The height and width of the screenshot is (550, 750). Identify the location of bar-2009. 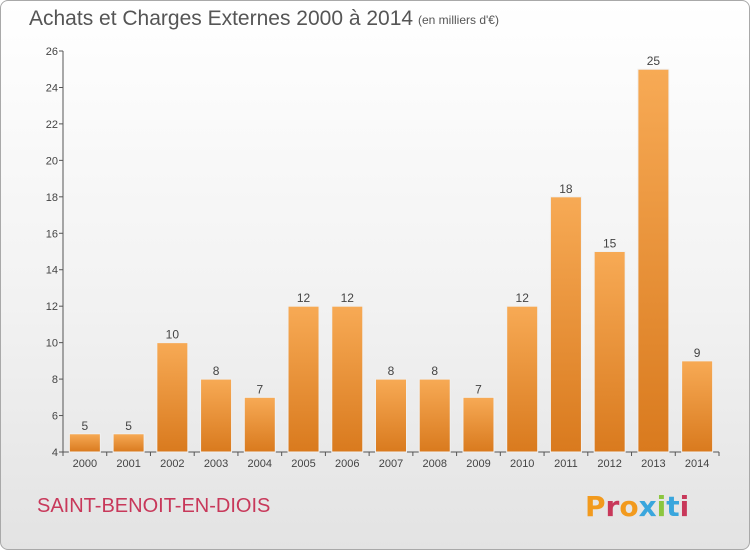
(478, 424).